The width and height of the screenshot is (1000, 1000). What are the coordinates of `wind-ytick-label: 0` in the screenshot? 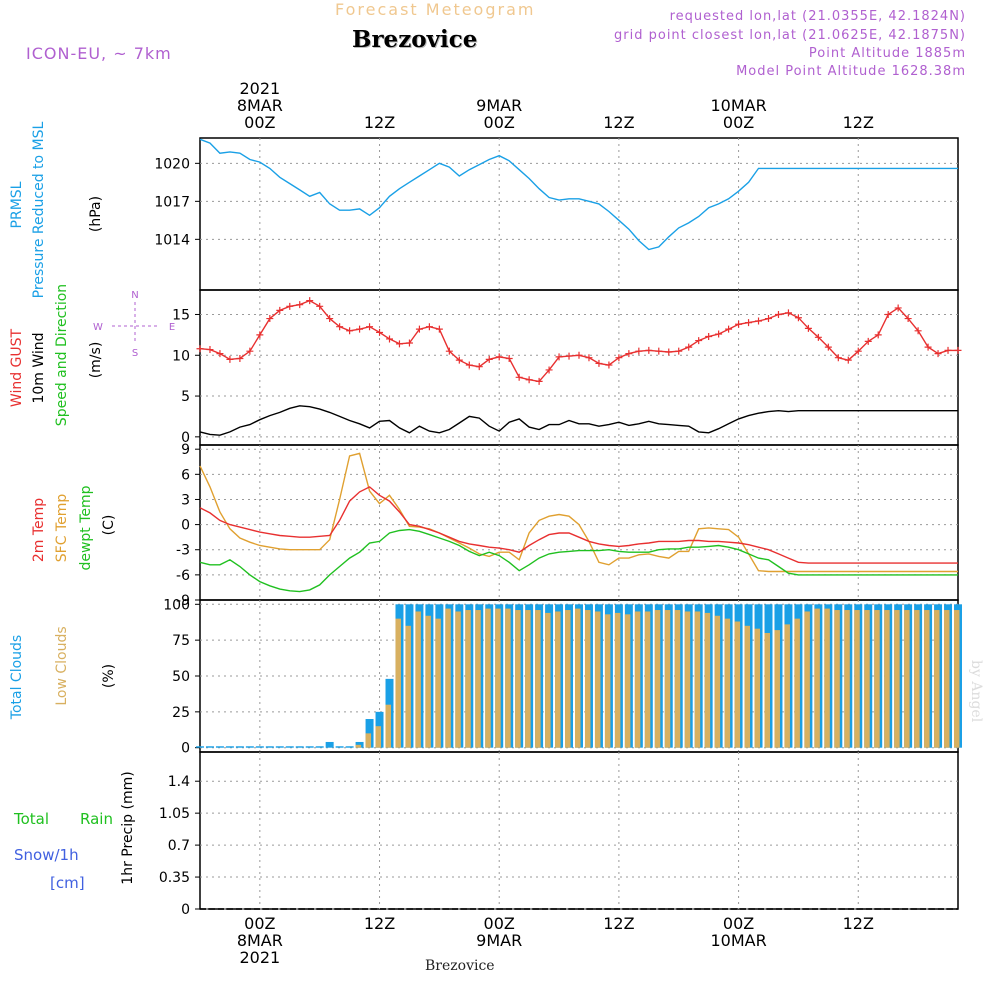 It's located at (185, 438).